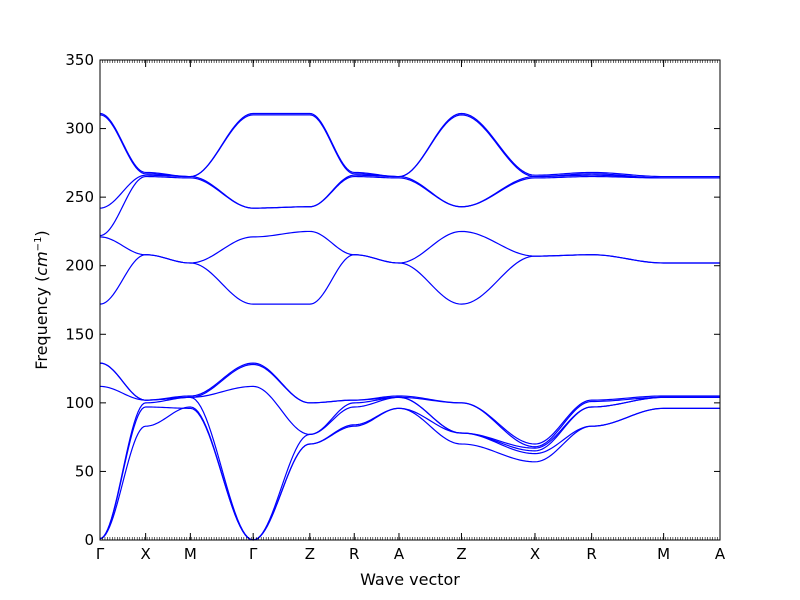 The height and width of the screenshot is (600, 800). Describe the element at coordinates (84, 471) in the screenshot. I see `y-tick-label-50: 50` at that location.